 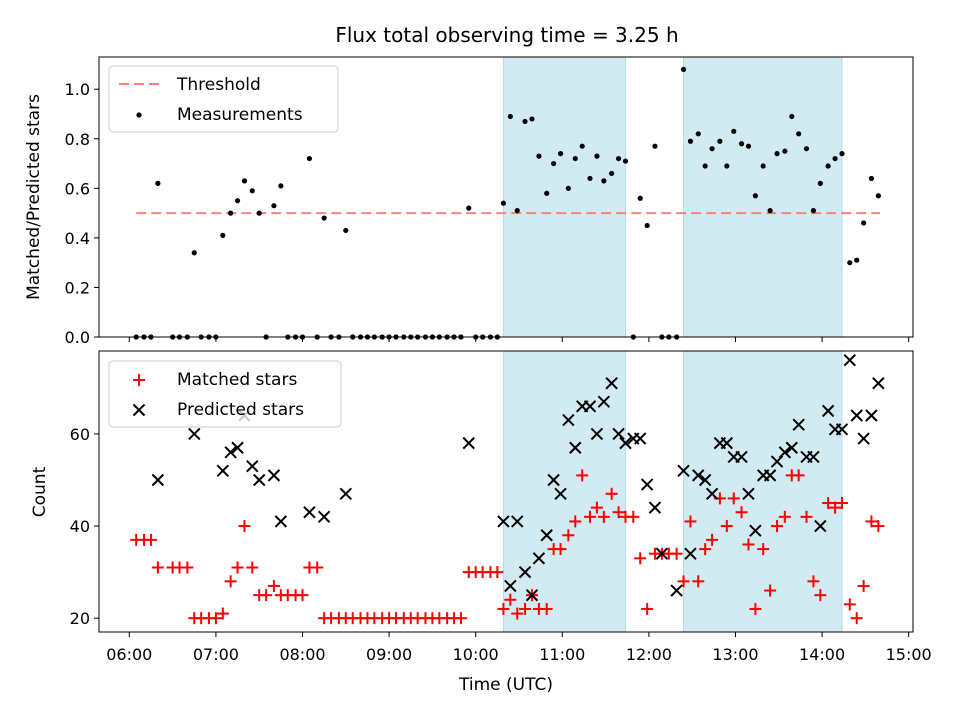 I want to click on top-ytick-label-4: 0.8, so click(x=77, y=139).